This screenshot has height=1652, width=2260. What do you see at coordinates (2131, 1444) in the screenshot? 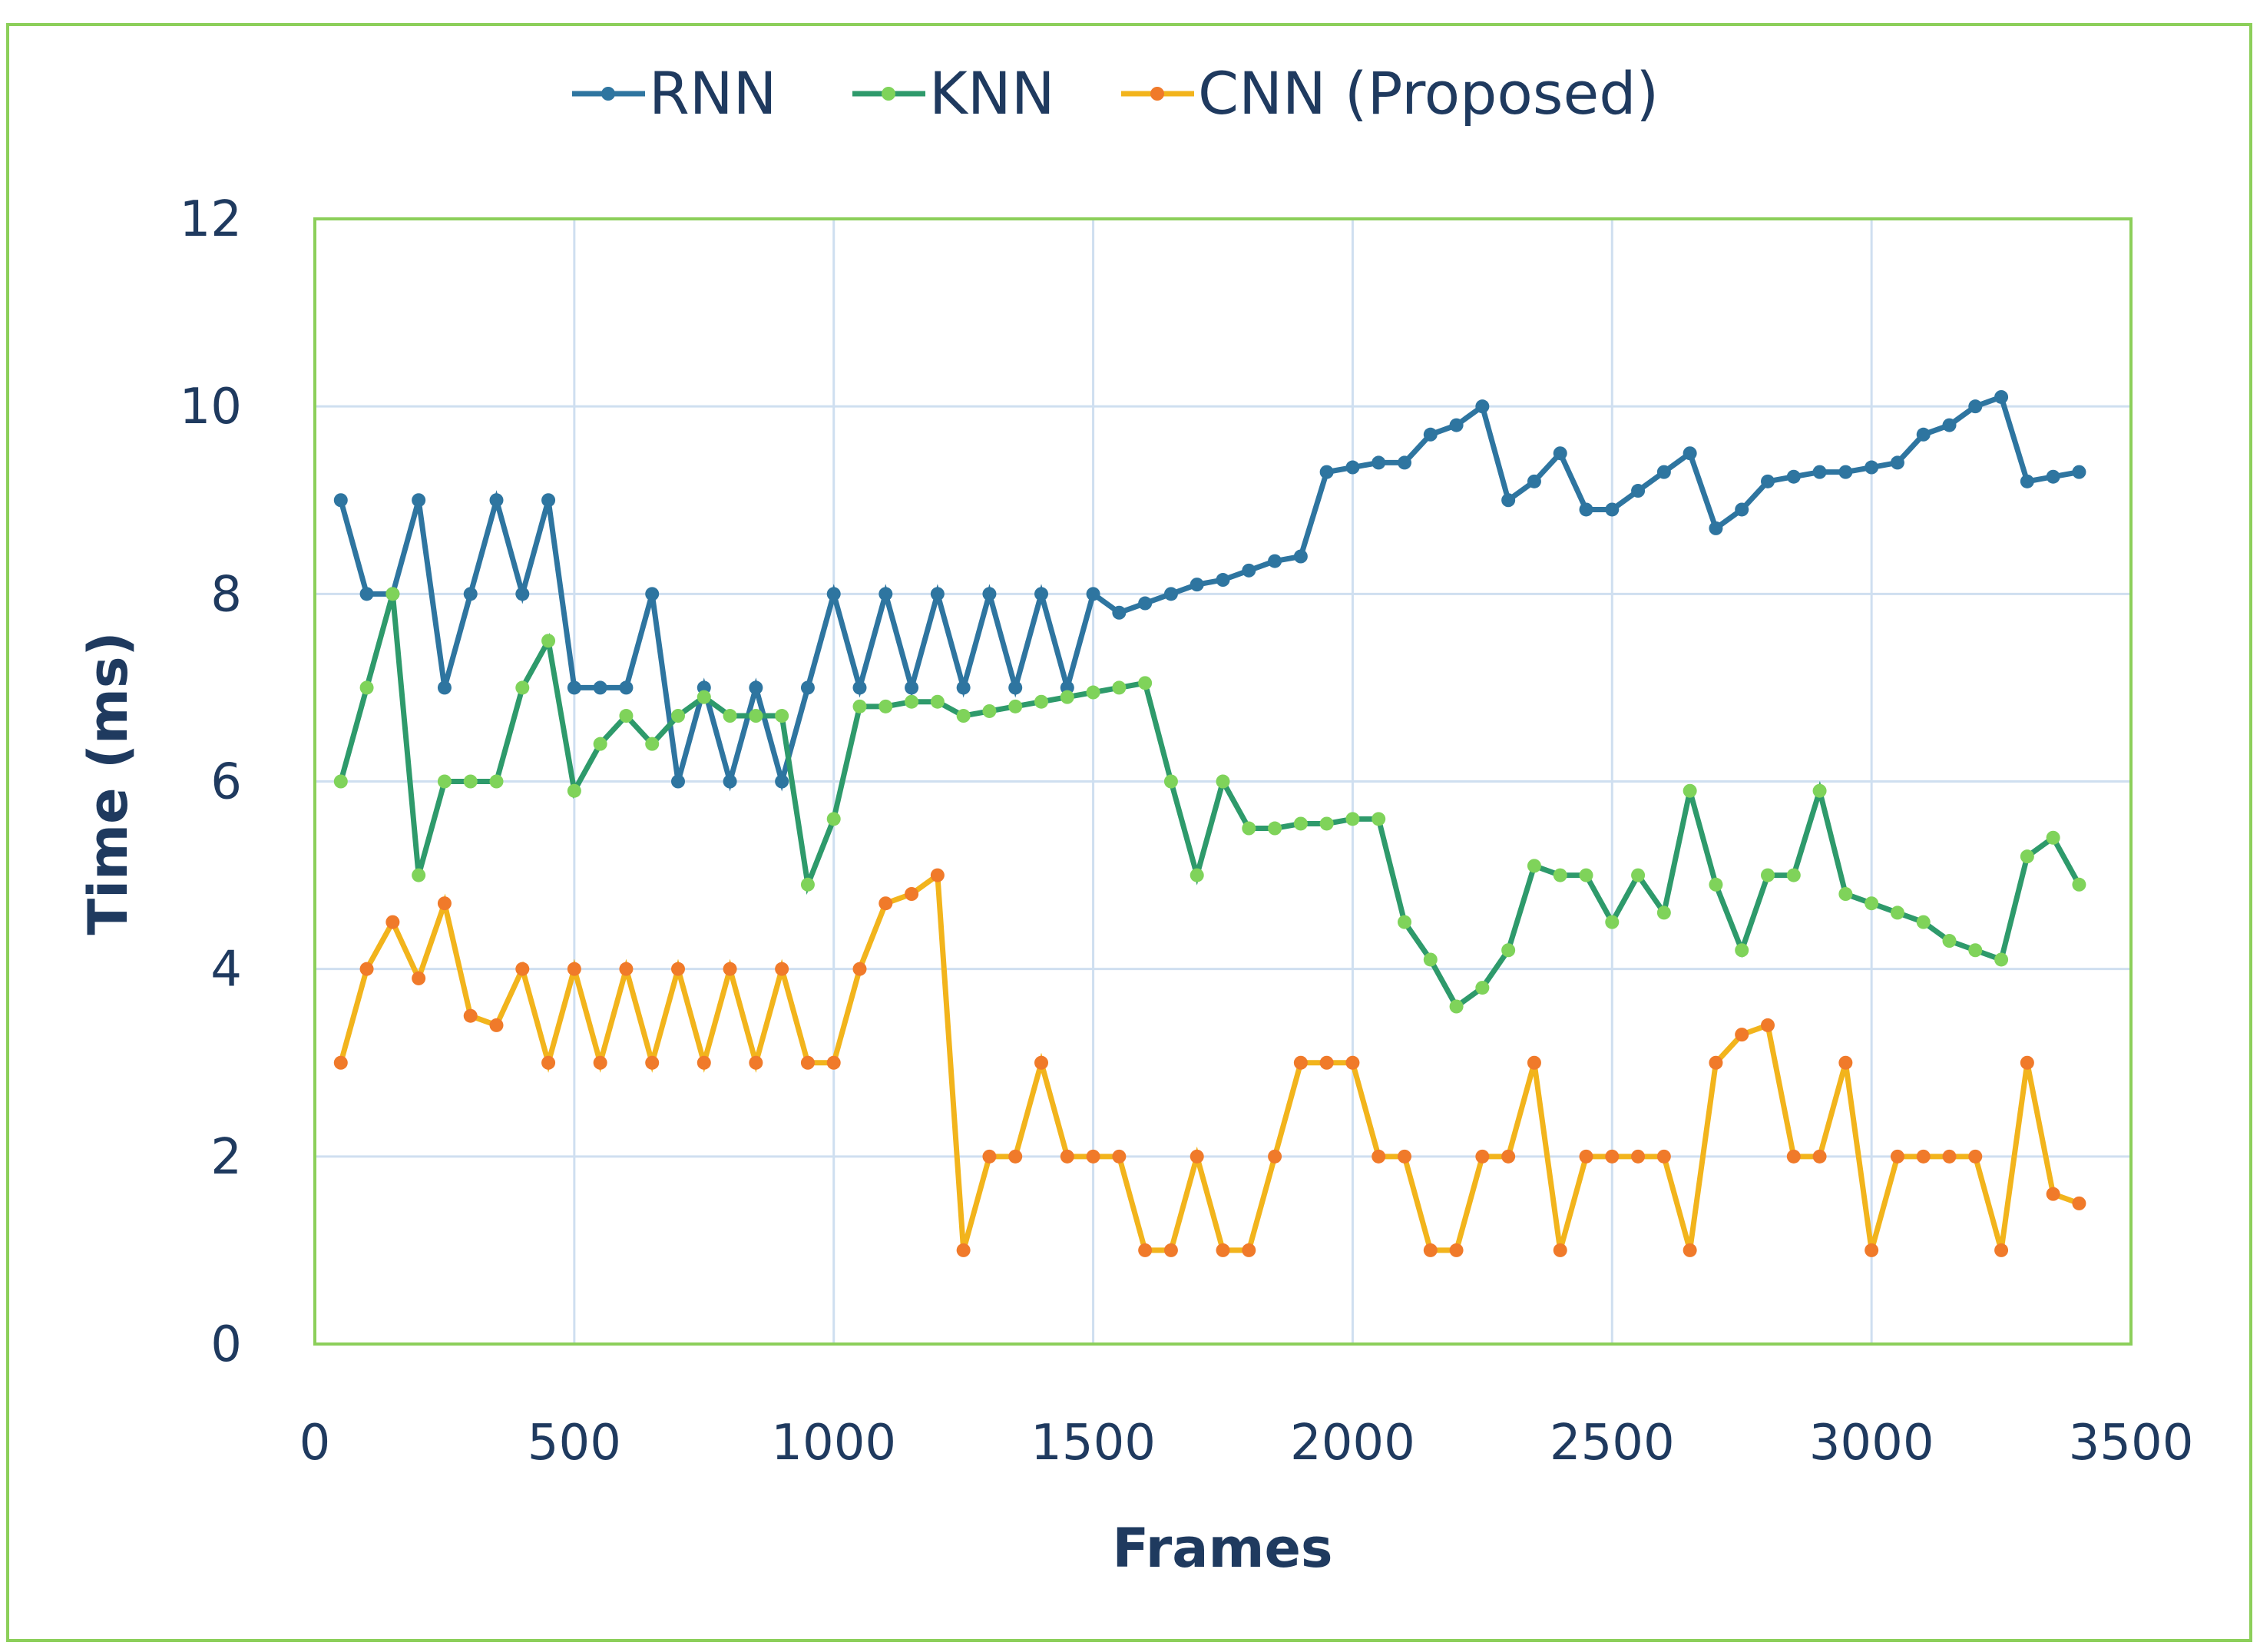
I see `x-tick-label: 3500` at bounding box center [2131, 1444].